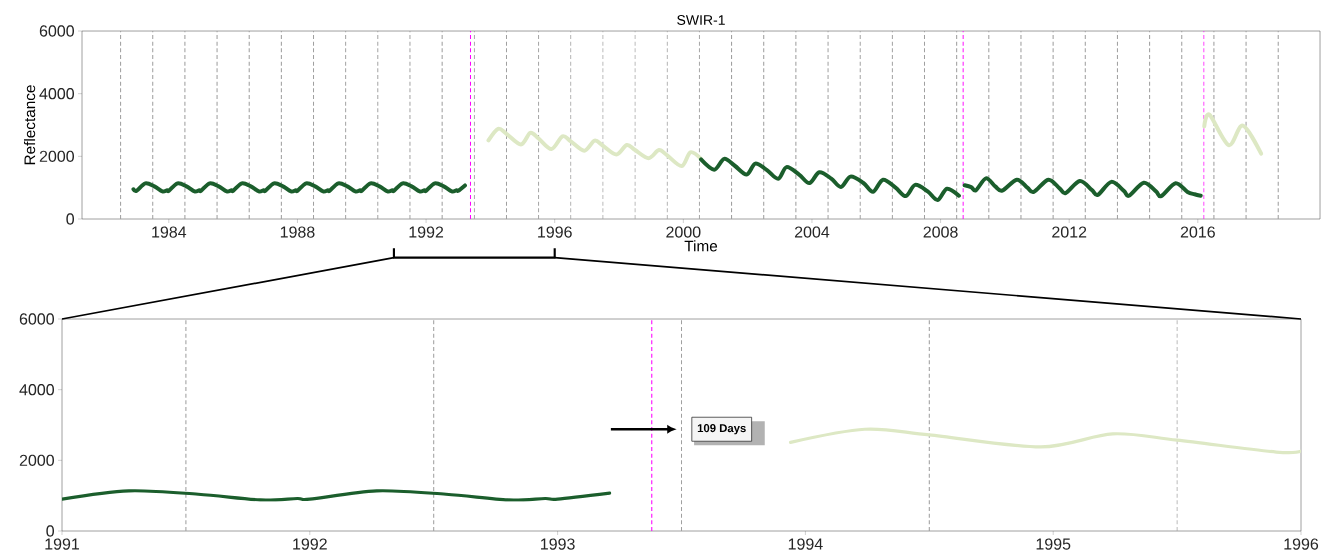 The width and height of the screenshot is (1327, 554). Describe the element at coordinates (29, 125) in the screenshot. I see `y-axis-title: Reflectance` at that location.